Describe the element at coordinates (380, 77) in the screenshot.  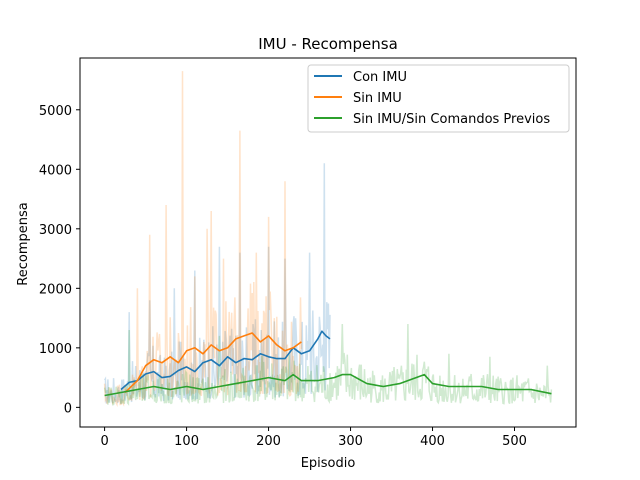
I see `legend-entry: Con IMU` at that location.